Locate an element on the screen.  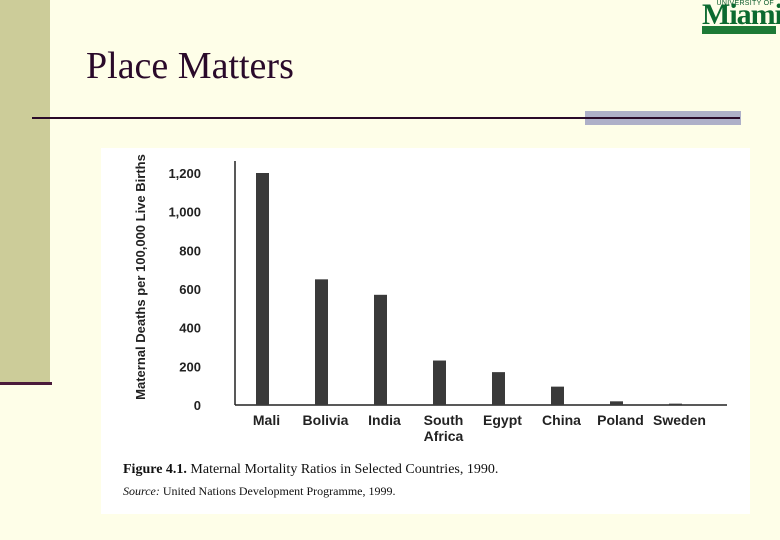
caption-label: Figure 4.1. is located at coordinates (155, 469).